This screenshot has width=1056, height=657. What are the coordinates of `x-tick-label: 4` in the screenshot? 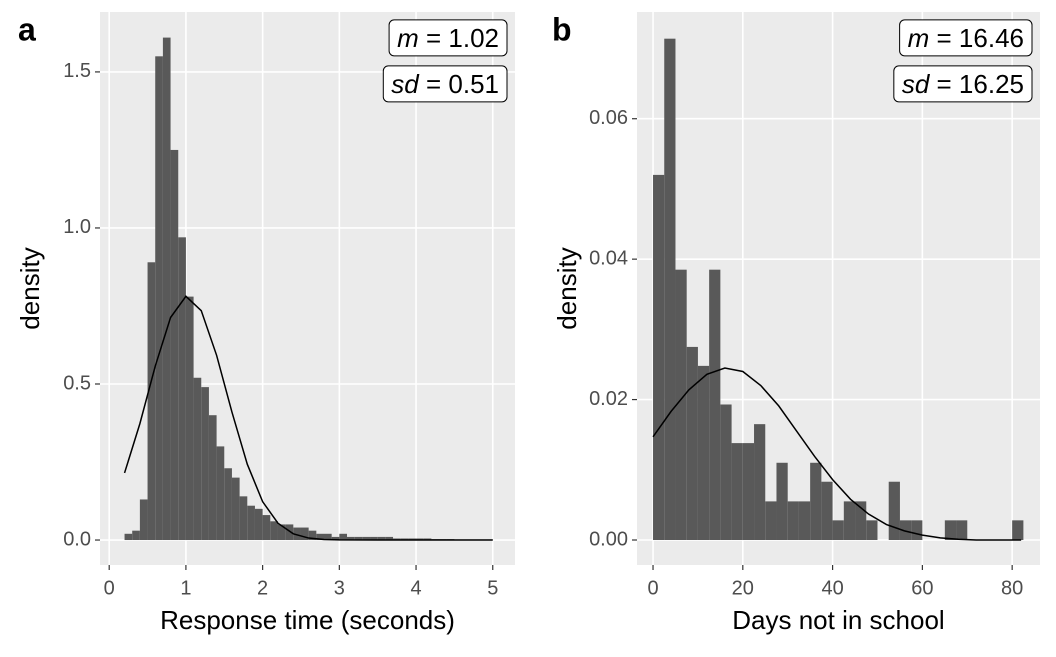 It's located at (415, 588).